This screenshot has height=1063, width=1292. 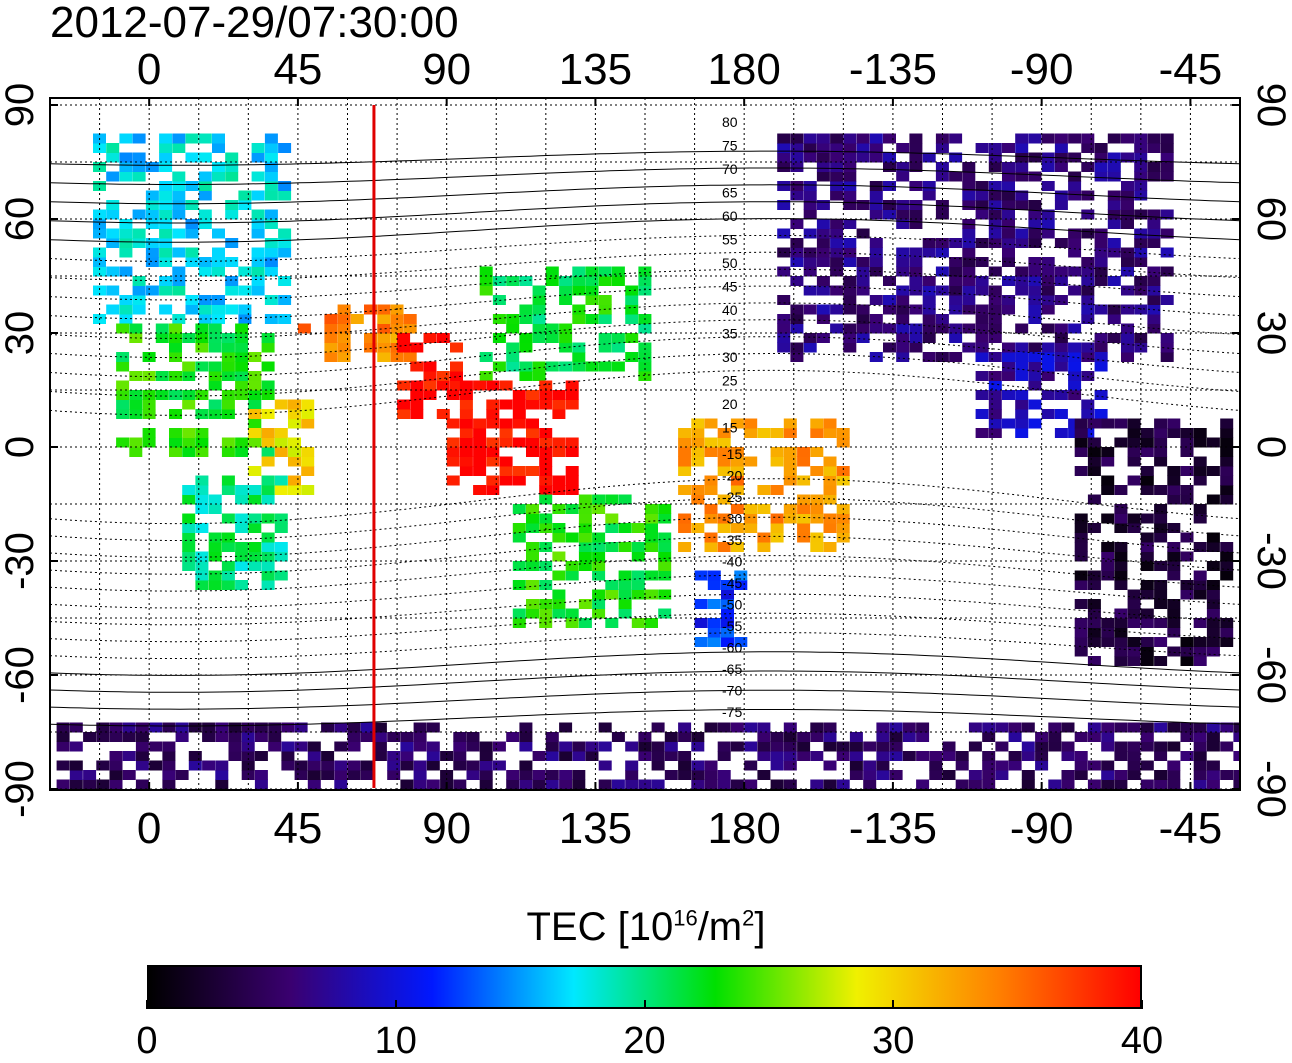 What do you see at coordinates (1270, 447) in the screenshot?
I see `y-label-right: 0` at bounding box center [1270, 447].